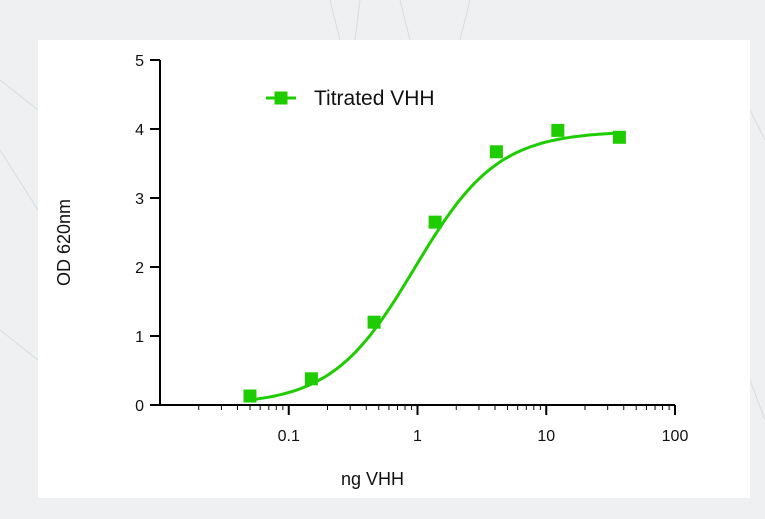 The height and width of the screenshot is (519, 765). I want to click on legend-marker, so click(281, 98).